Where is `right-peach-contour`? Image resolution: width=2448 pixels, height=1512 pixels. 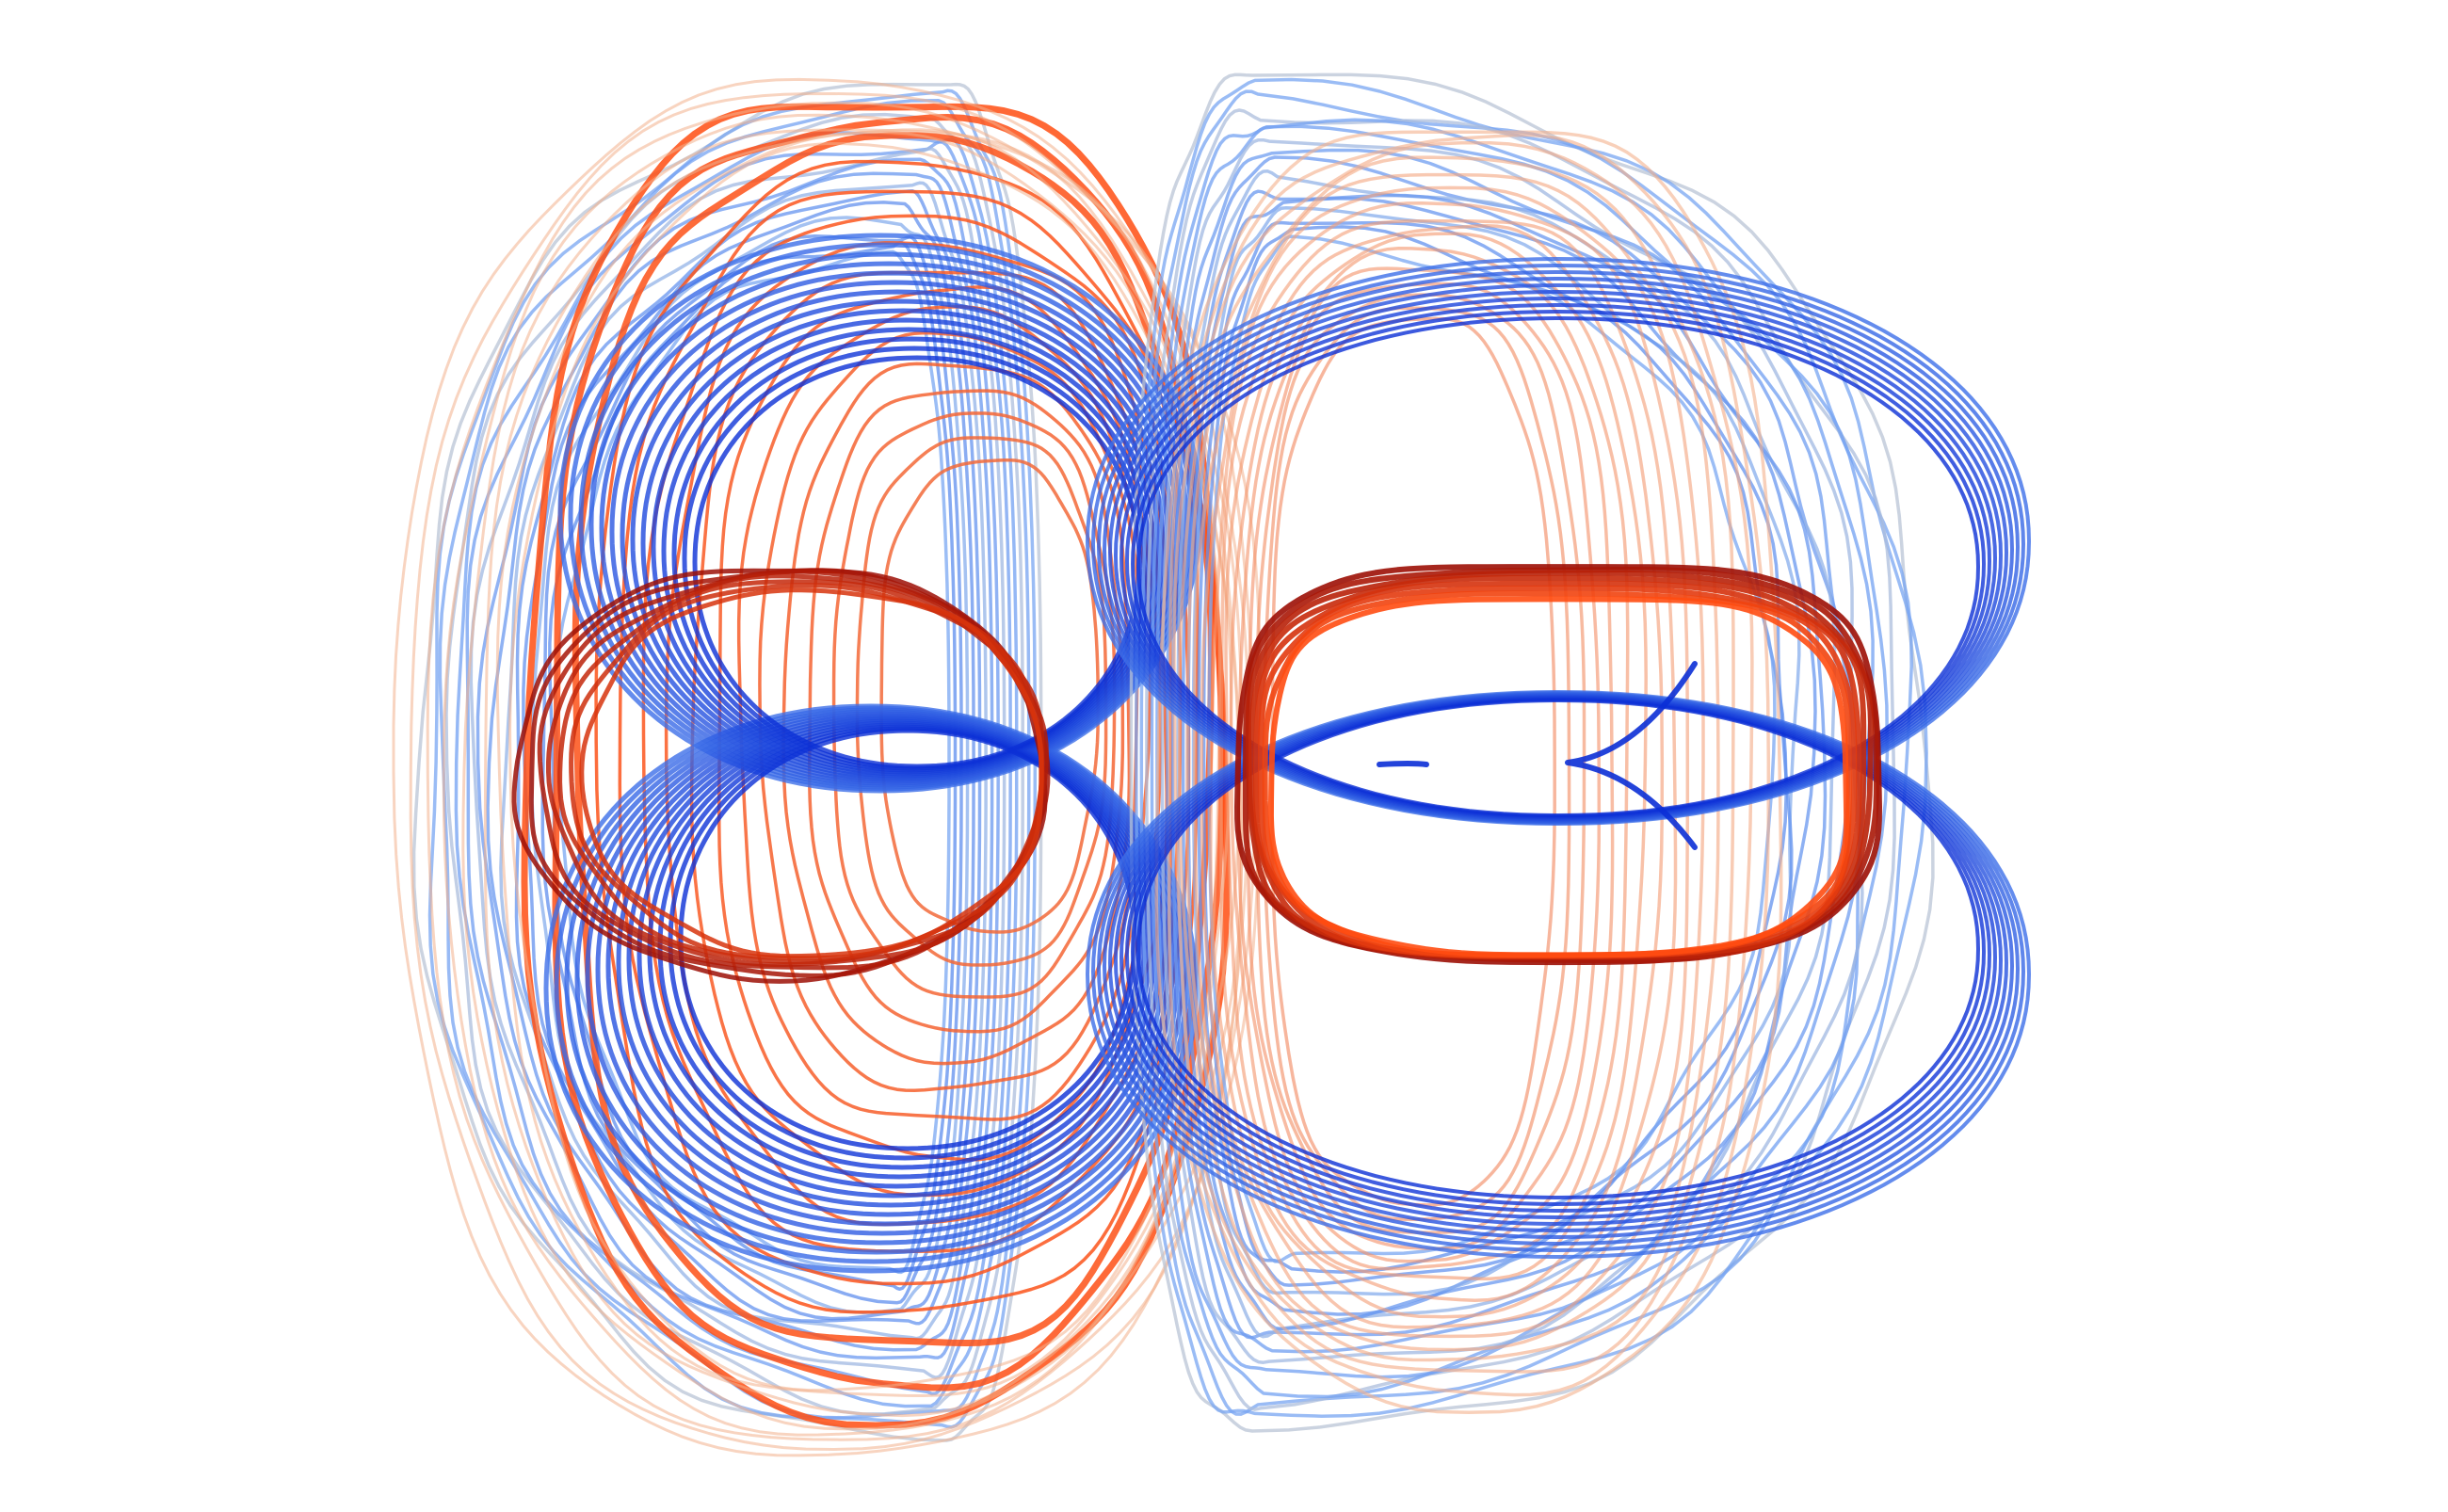
right-peach-contour is located at coordinates (1445, 765).